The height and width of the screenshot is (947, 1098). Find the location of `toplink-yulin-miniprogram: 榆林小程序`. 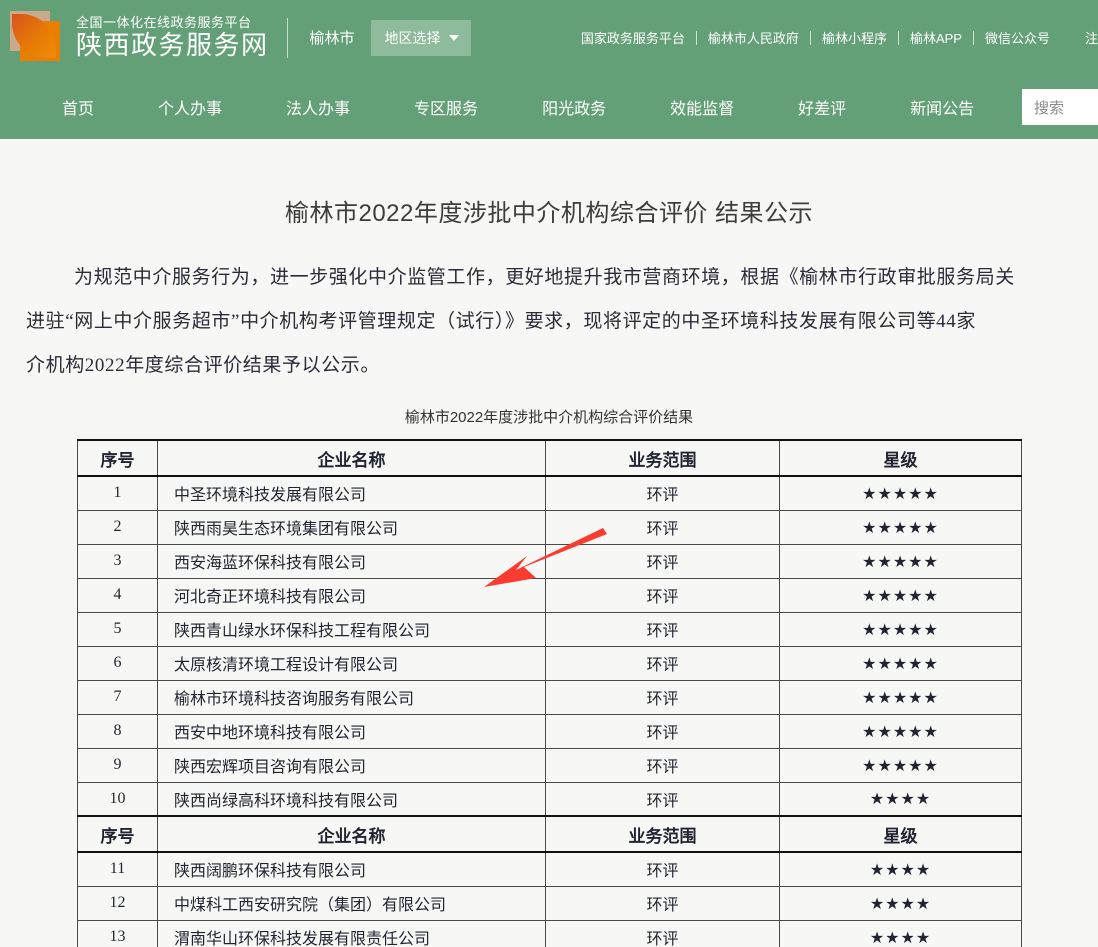

toplink-yulin-miniprogram: 榆林小程序 is located at coordinates (854, 38).